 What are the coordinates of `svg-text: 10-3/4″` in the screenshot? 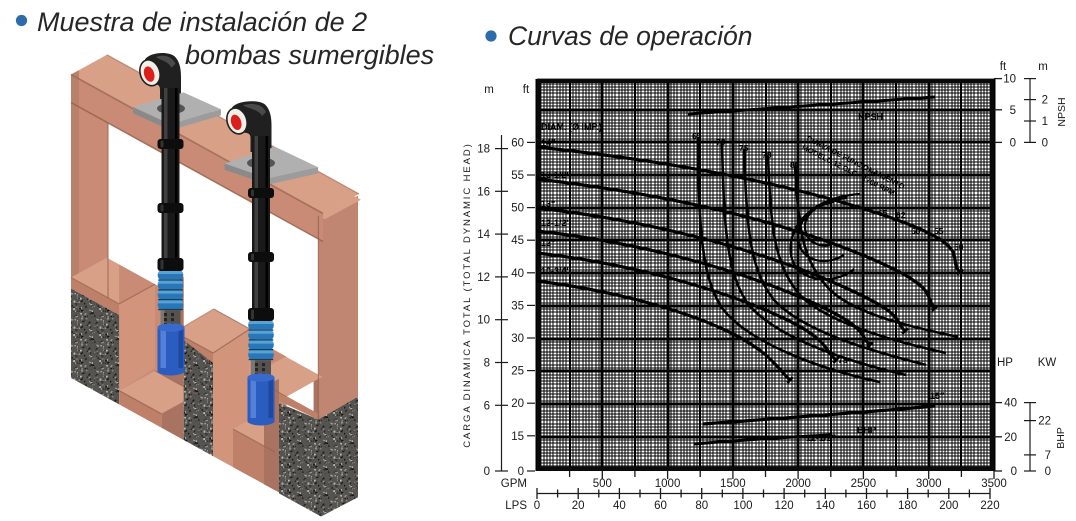 It's located at (556, 271).